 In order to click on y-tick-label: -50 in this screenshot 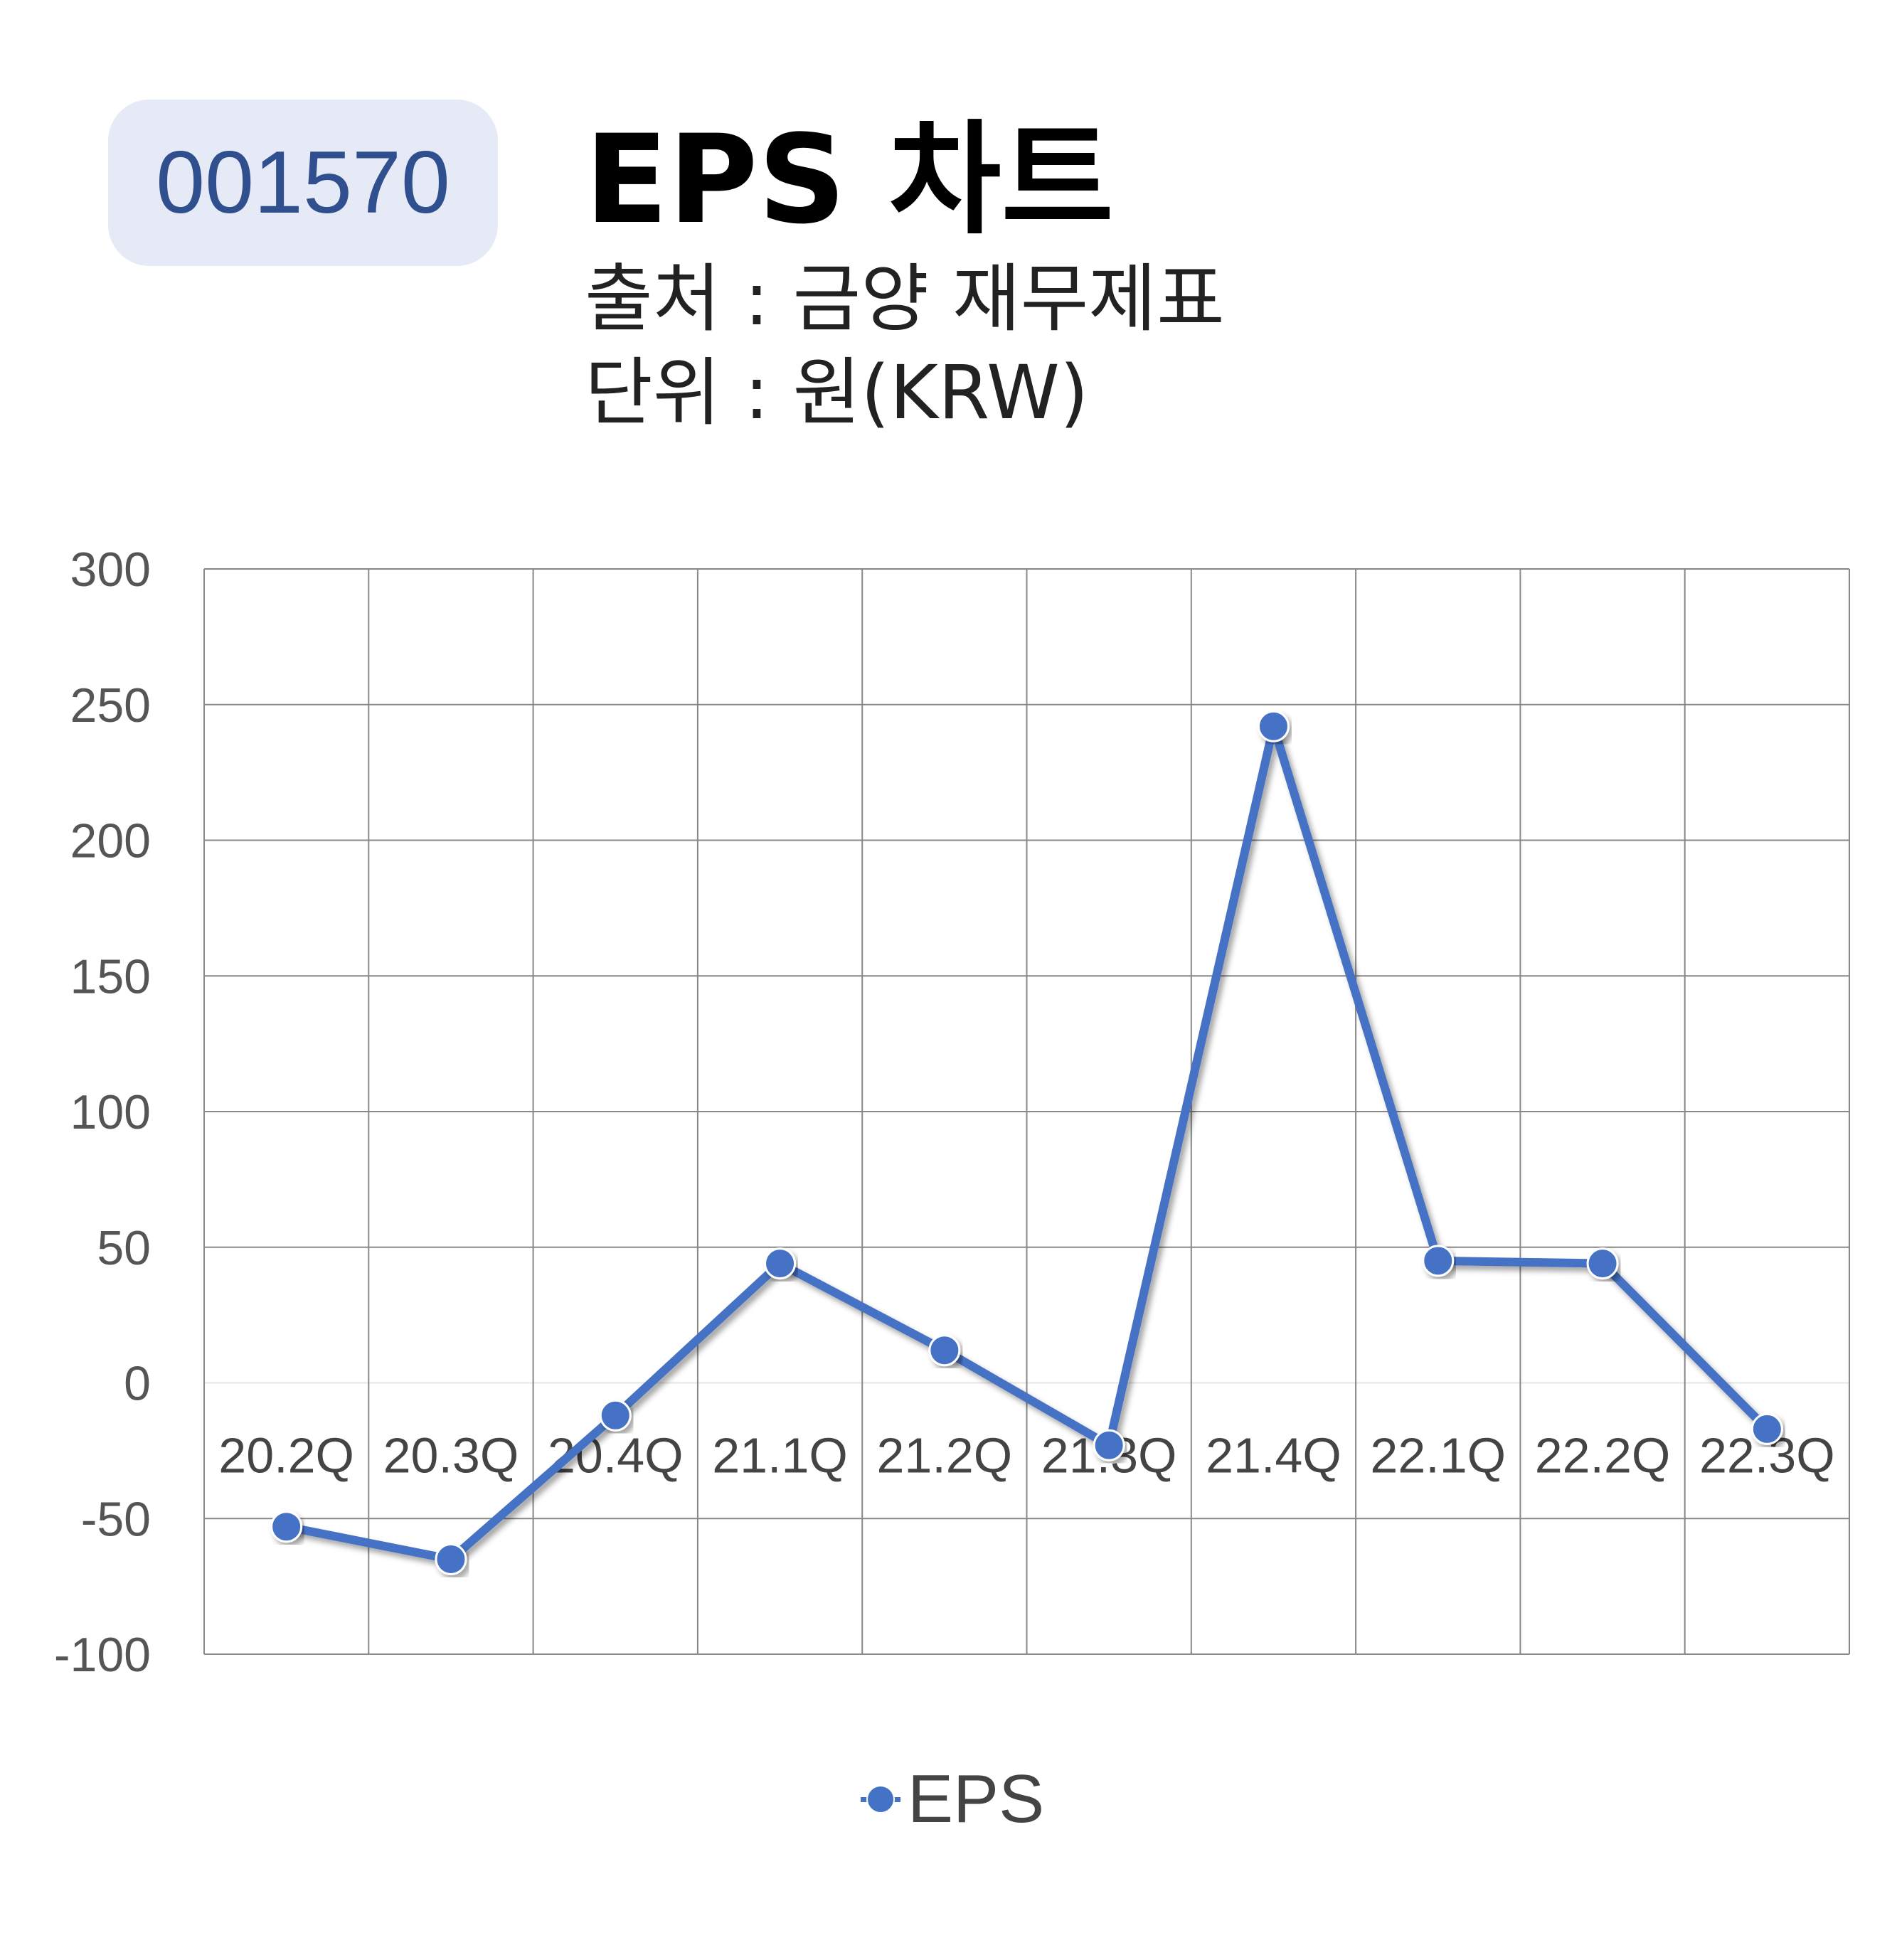, I will do `click(116, 1519)`.